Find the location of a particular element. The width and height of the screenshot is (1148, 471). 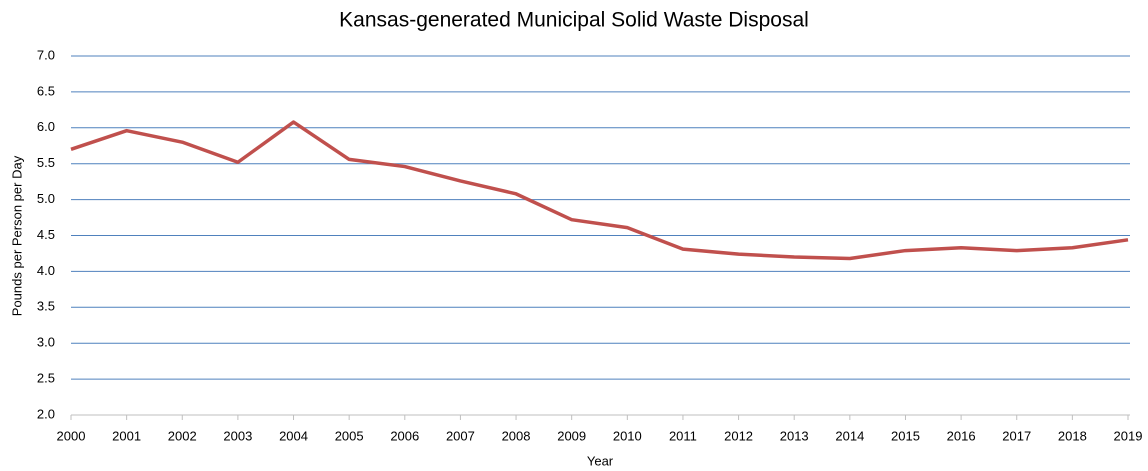

x-tick-label: 2006 is located at coordinates (404, 435).